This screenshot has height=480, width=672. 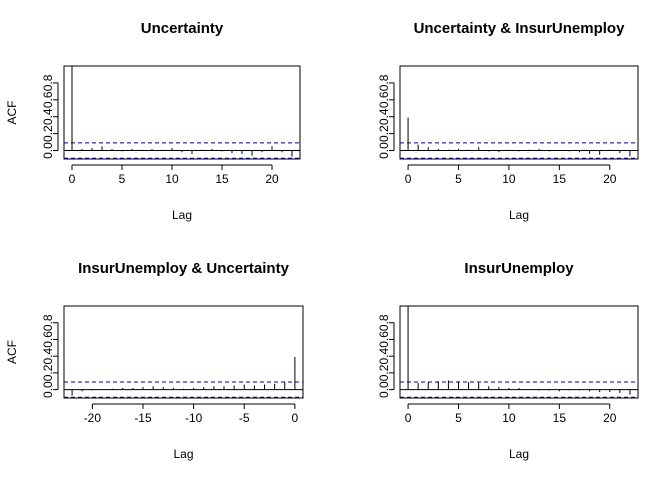 What do you see at coordinates (143, 418) in the screenshot?
I see `x-tick-label: -15` at bounding box center [143, 418].